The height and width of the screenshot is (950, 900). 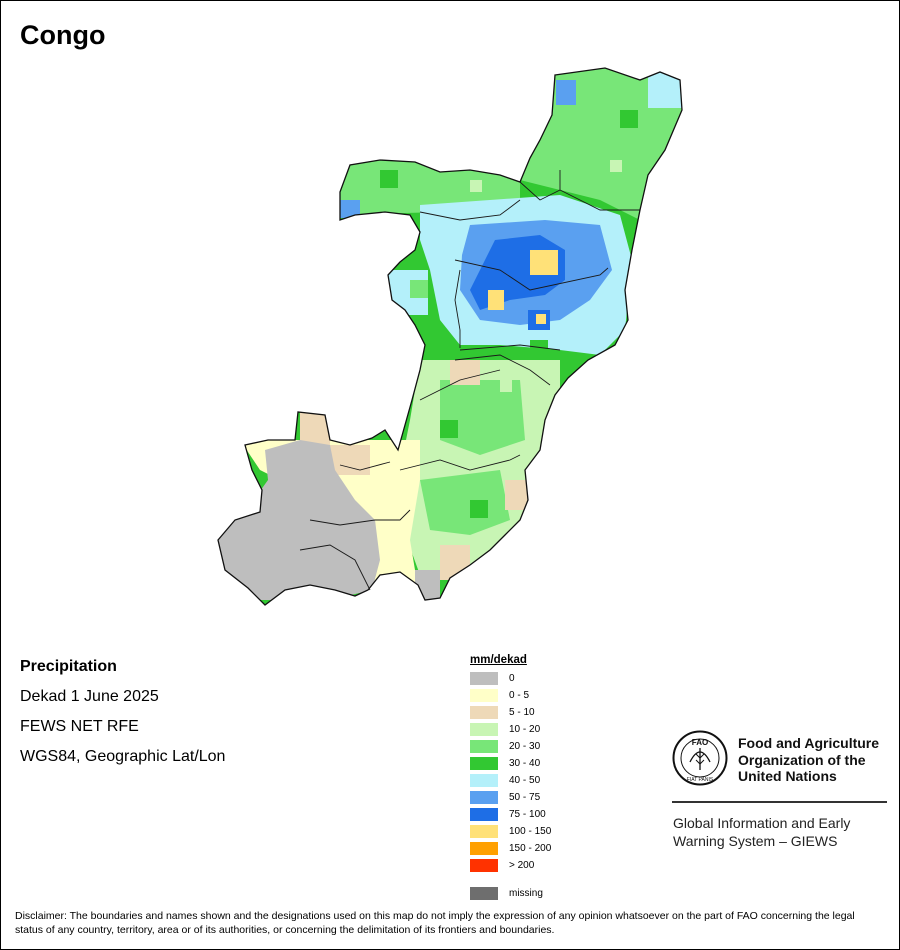 What do you see at coordinates (802, 759) in the screenshot?
I see `org-line-2: Organization of the` at bounding box center [802, 759].